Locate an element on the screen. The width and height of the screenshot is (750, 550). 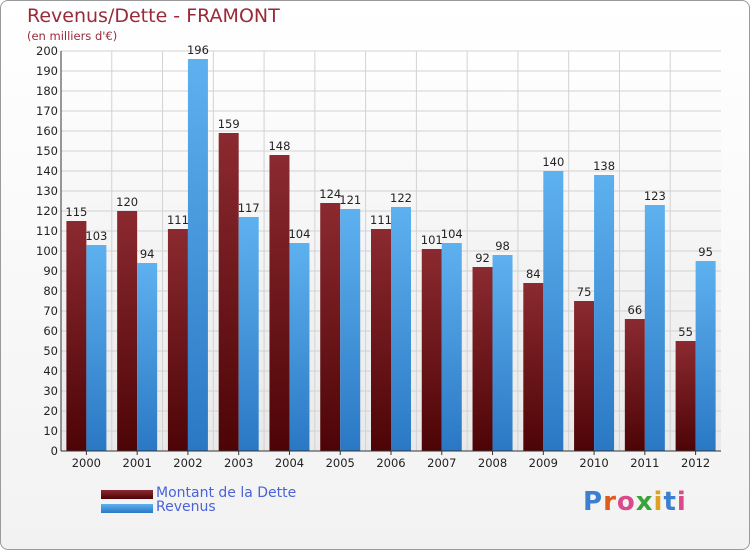
value-label-revenus-2000: 103 is located at coordinates (96, 236).